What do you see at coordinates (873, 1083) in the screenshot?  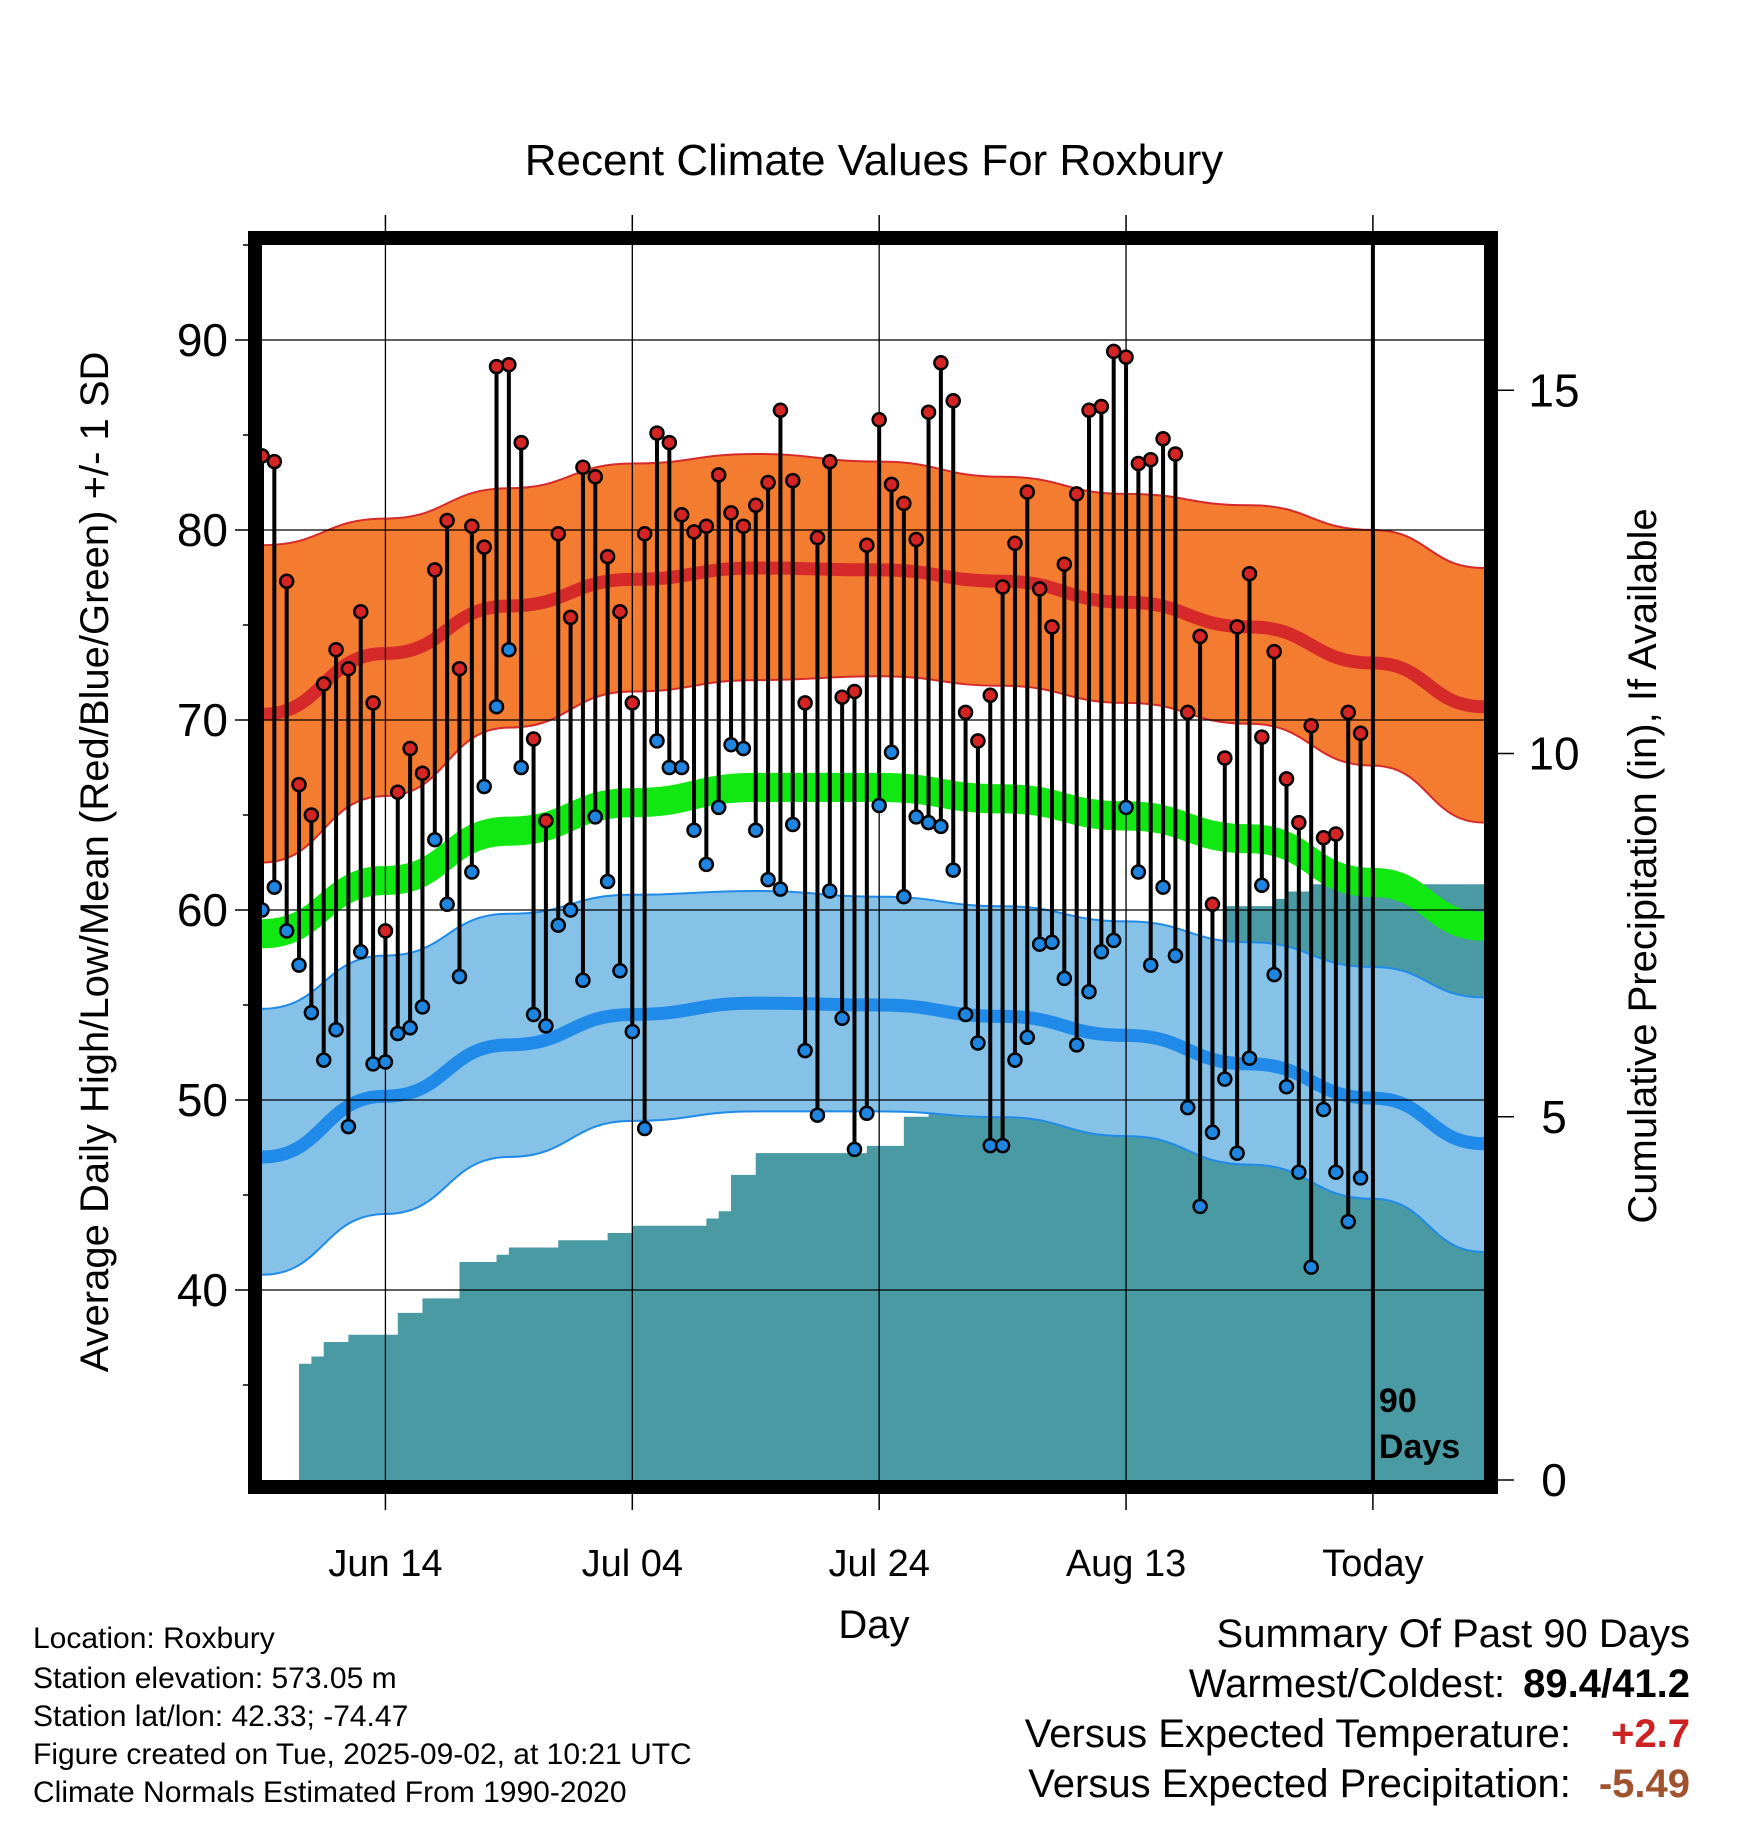 I see `low-sd-band` at bounding box center [873, 1083].